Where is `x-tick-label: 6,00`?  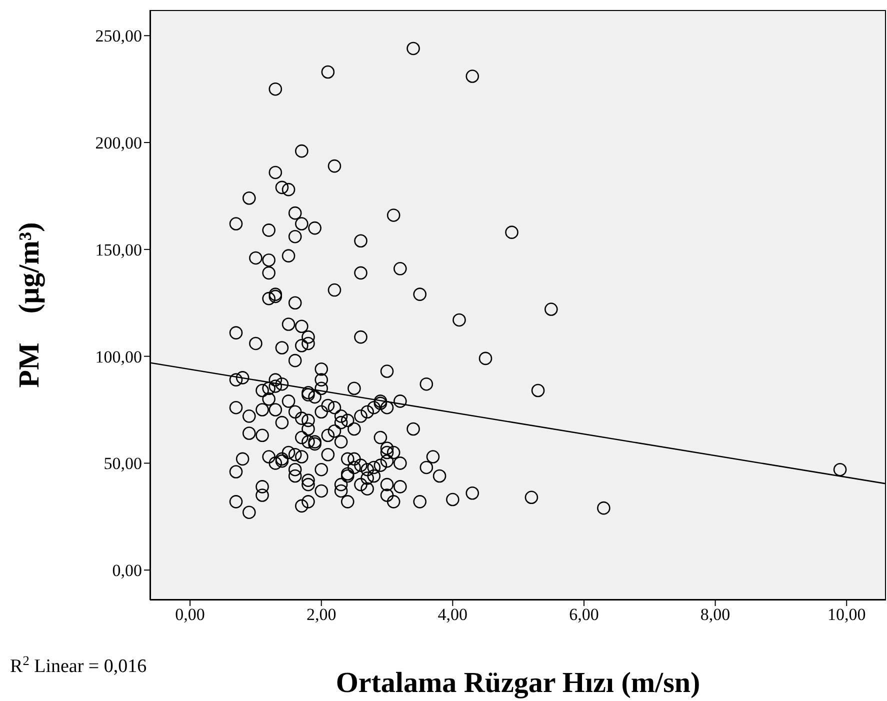
x-tick-label: 6,00 is located at coordinates (584, 614).